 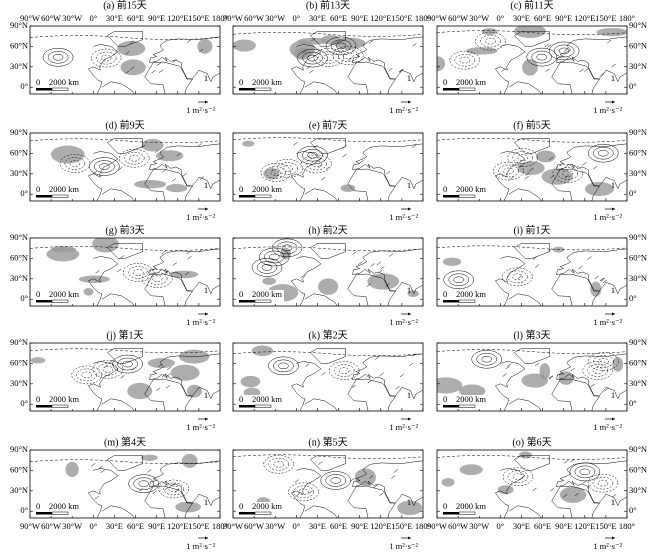 I want to click on lon-label: 90°E, so click(x=563, y=526).